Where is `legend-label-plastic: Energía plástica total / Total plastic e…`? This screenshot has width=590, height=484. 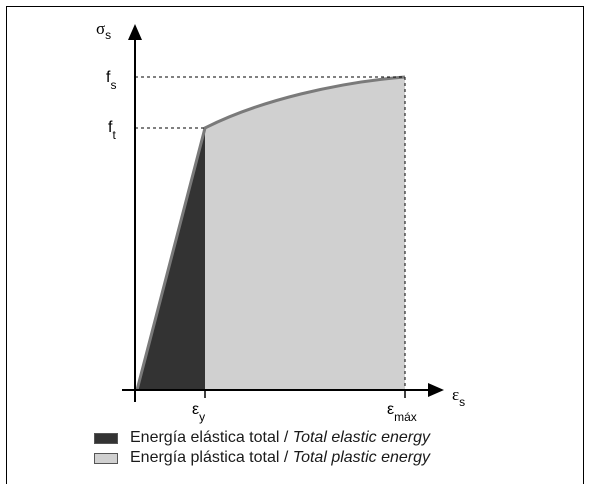 legend-label-plastic: Energía plástica total / Total plastic e… is located at coordinates (280, 457).